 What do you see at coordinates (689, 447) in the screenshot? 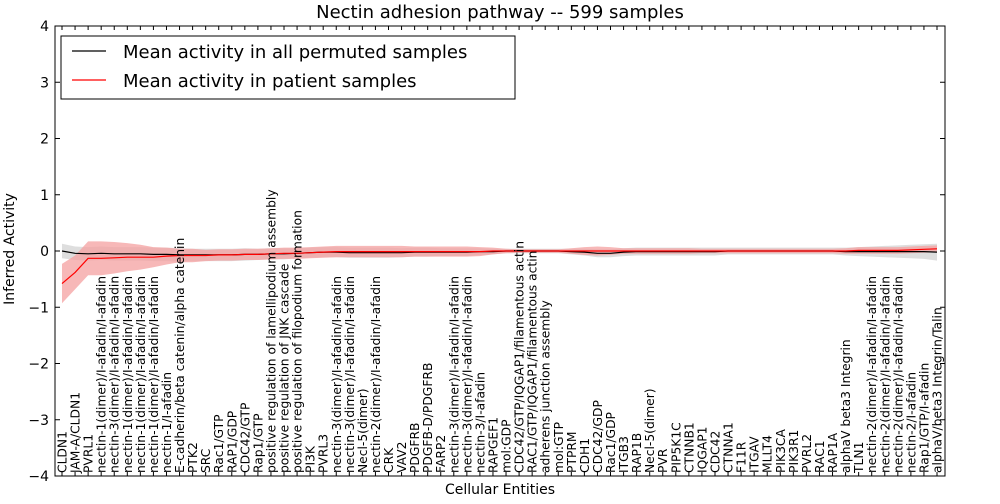
I see `x-tick-label: CTNNB1` at bounding box center [689, 447].